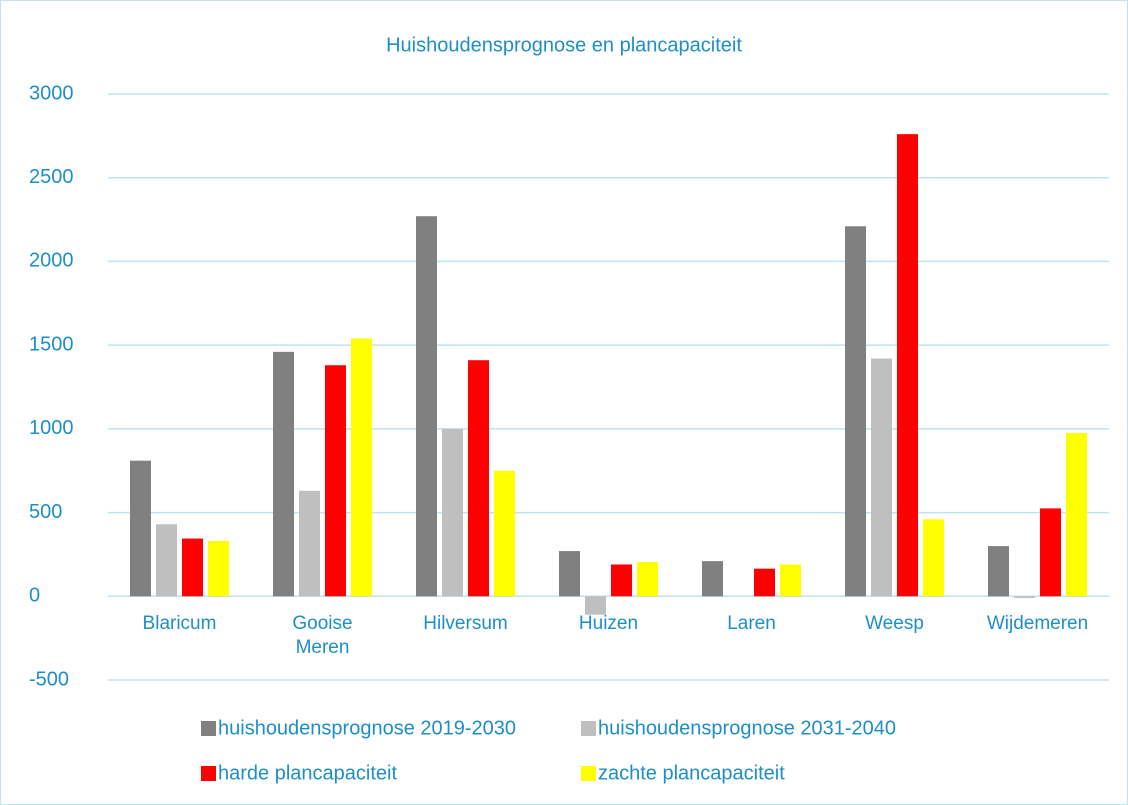  Describe the element at coordinates (34, 596) in the screenshot. I see `y-tick-label: 0` at that location.